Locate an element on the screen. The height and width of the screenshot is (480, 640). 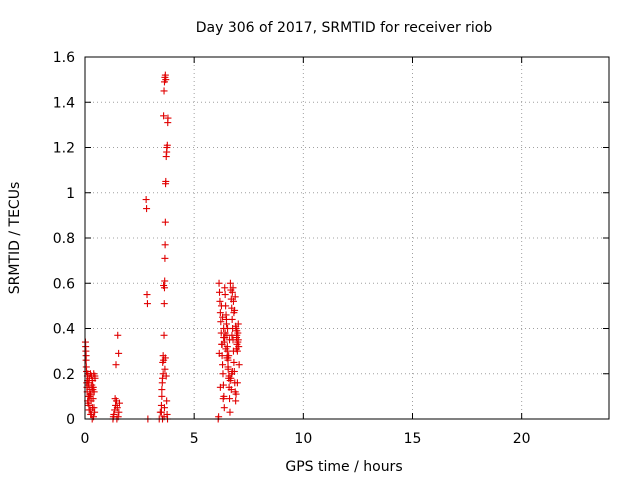
x-axis-label: GPS time / hours is located at coordinates (343, 467).